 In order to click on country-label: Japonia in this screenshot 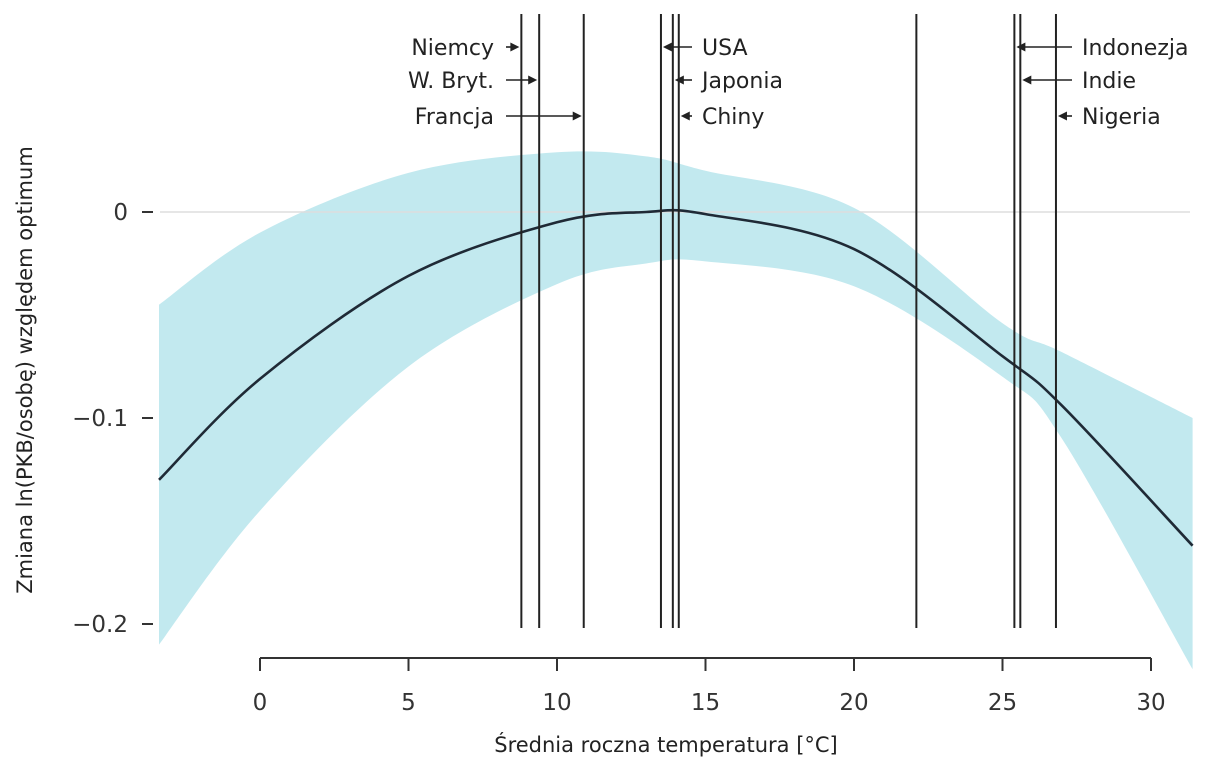, I will do `click(741, 81)`.